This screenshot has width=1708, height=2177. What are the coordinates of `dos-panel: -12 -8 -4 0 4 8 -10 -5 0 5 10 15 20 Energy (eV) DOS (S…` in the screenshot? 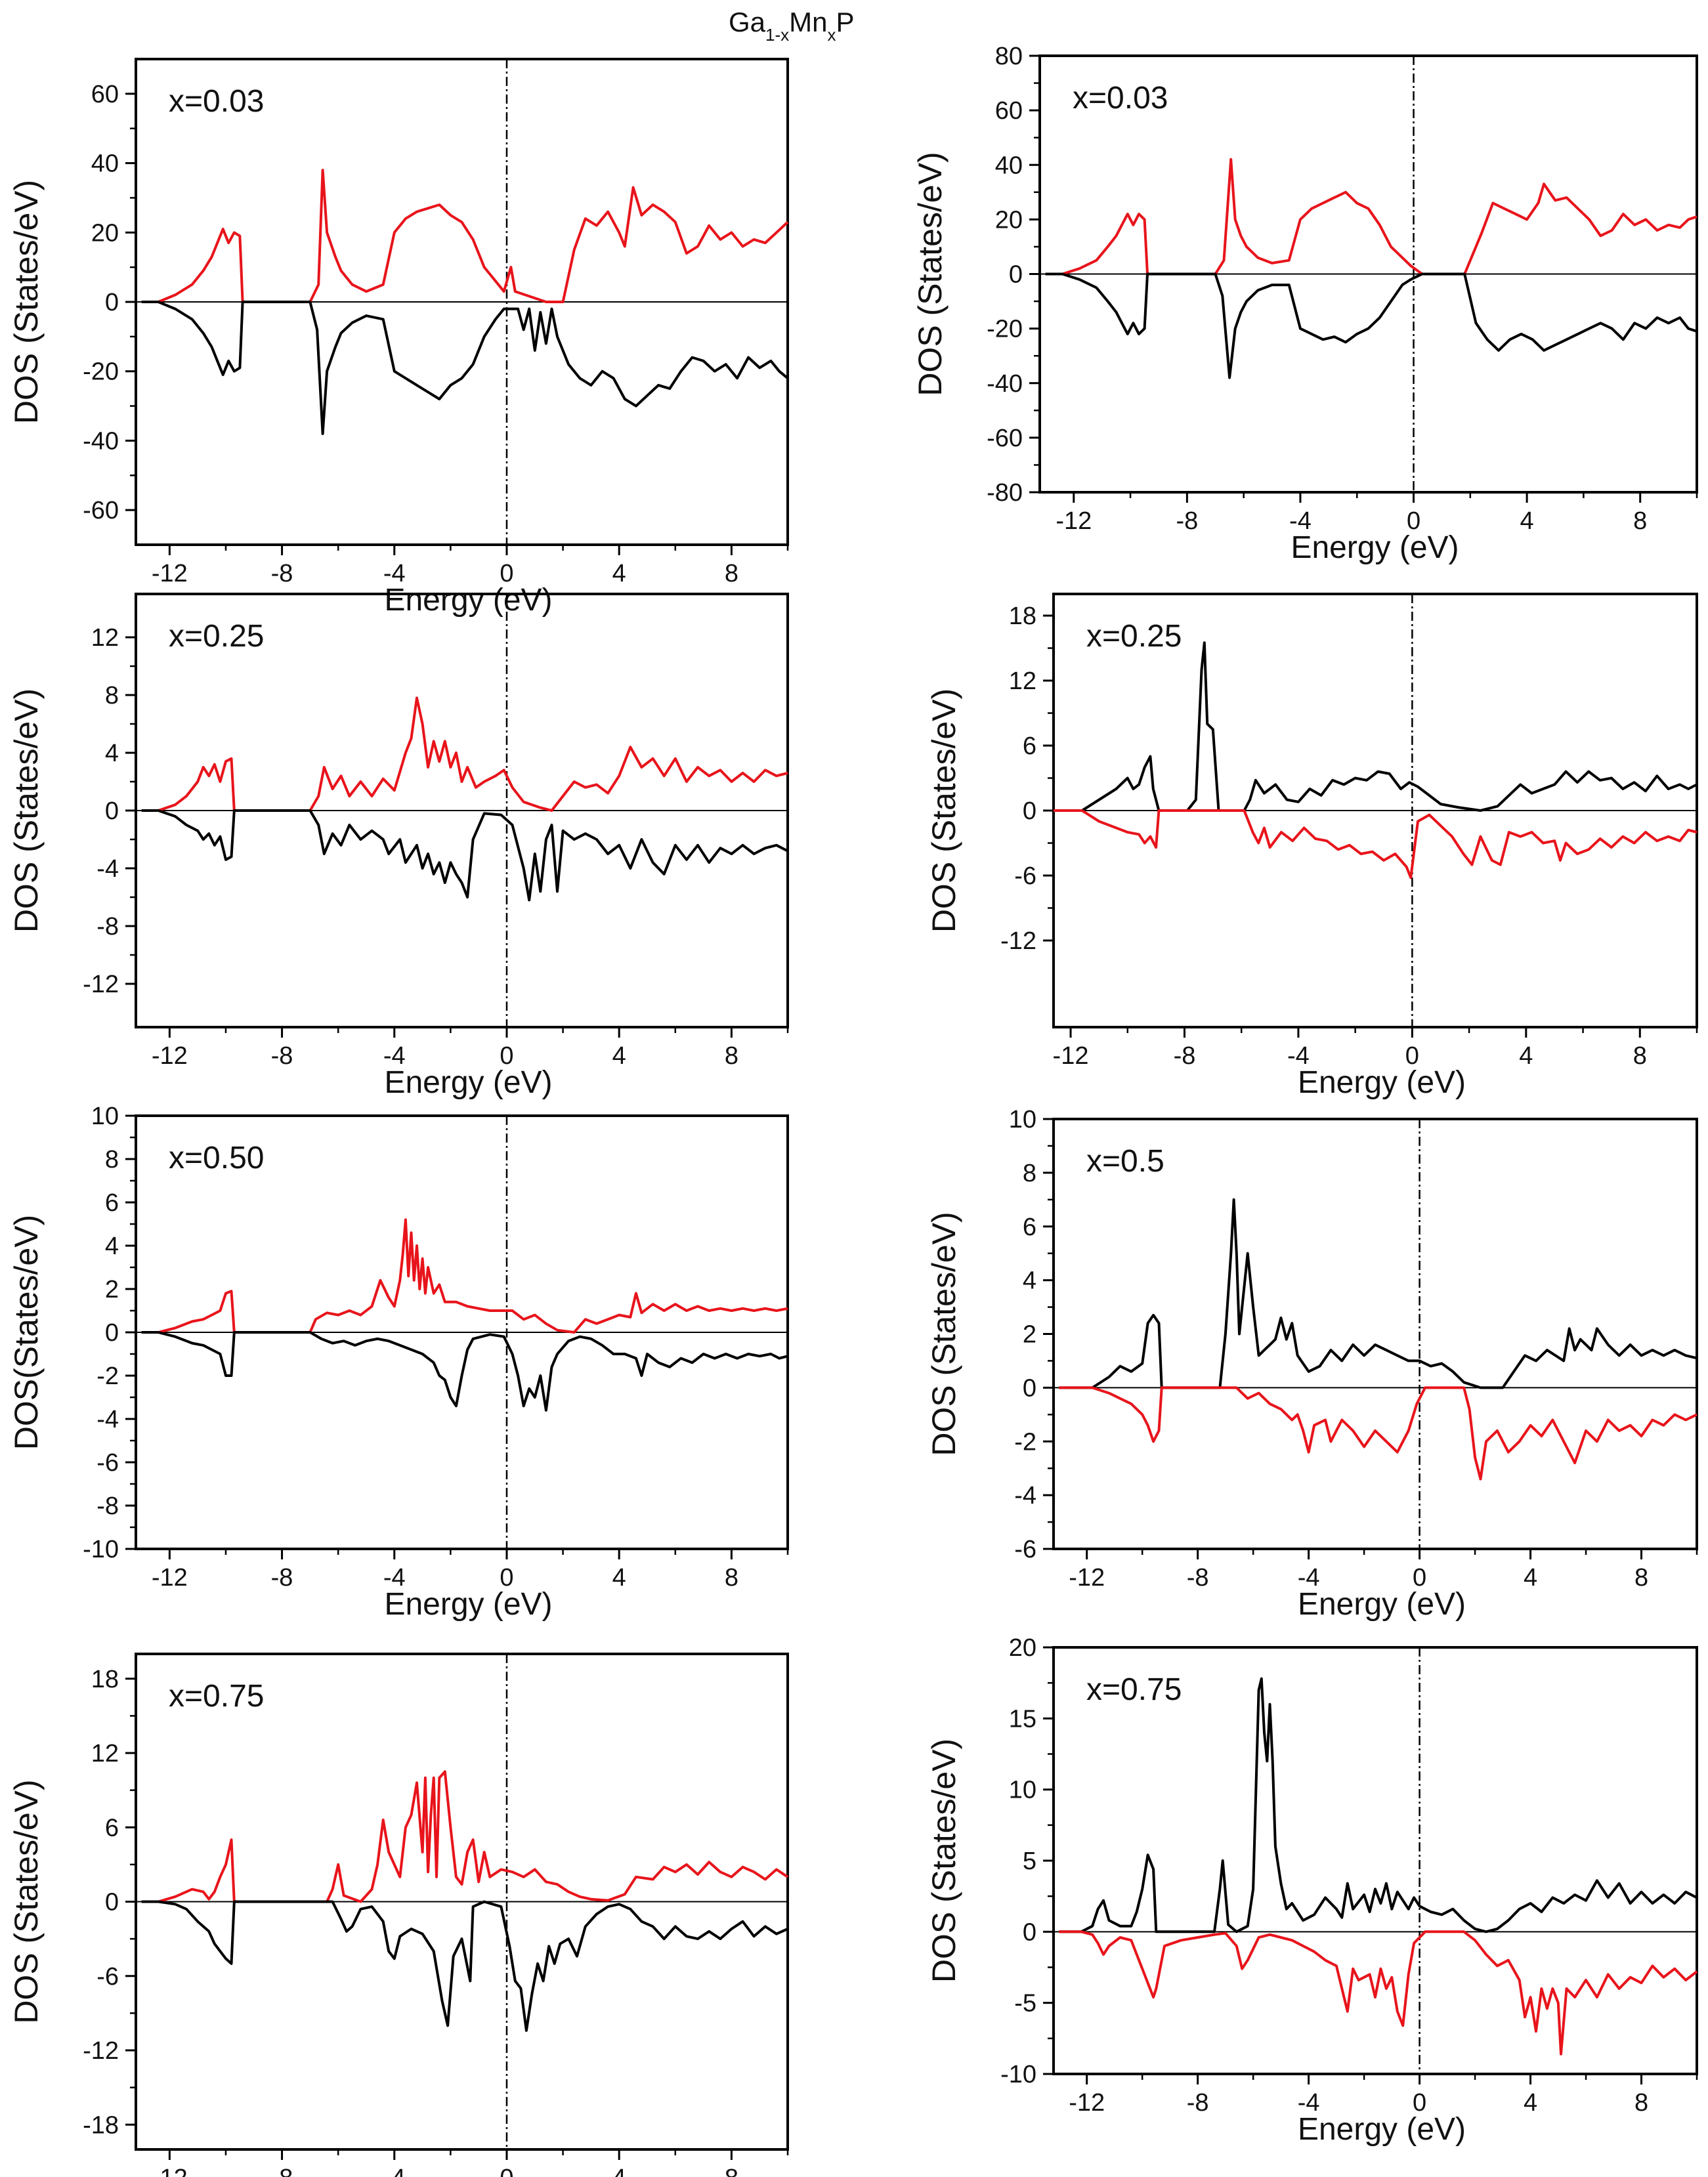 It's located at (1312, 1890).